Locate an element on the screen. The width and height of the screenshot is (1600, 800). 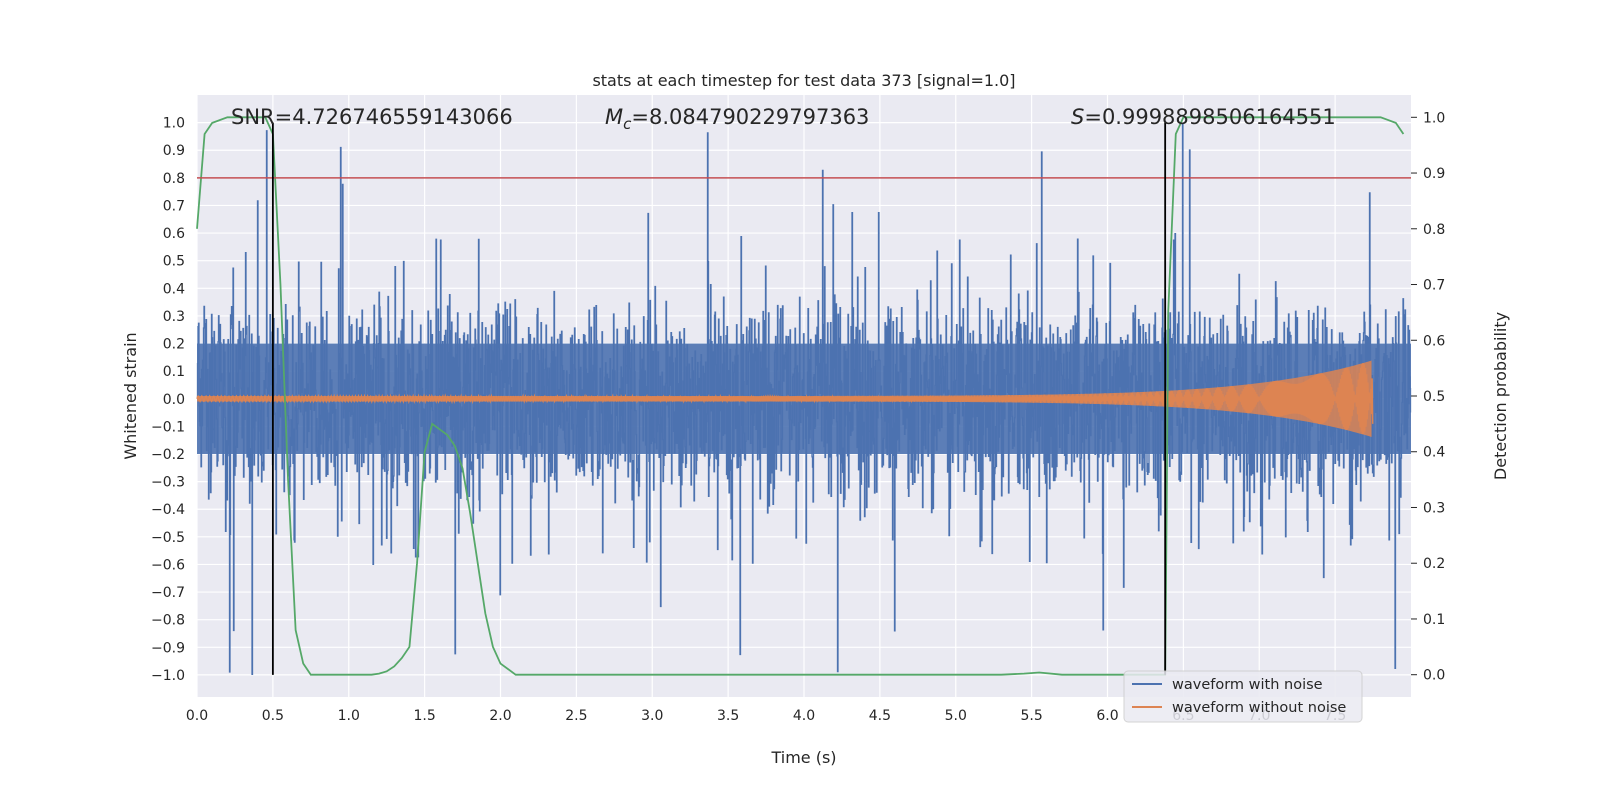
x-tick-label: 0.0 is located at coordinates (197, 716).